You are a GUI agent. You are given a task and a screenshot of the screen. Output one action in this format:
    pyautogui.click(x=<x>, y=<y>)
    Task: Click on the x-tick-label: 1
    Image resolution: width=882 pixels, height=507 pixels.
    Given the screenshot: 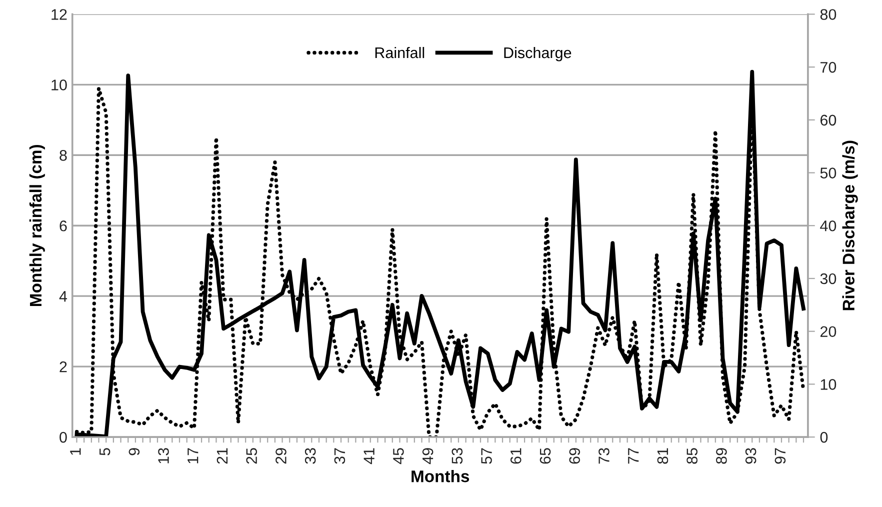 What is the action you would take?
    pyautogui.click(x=75, y=451)
    